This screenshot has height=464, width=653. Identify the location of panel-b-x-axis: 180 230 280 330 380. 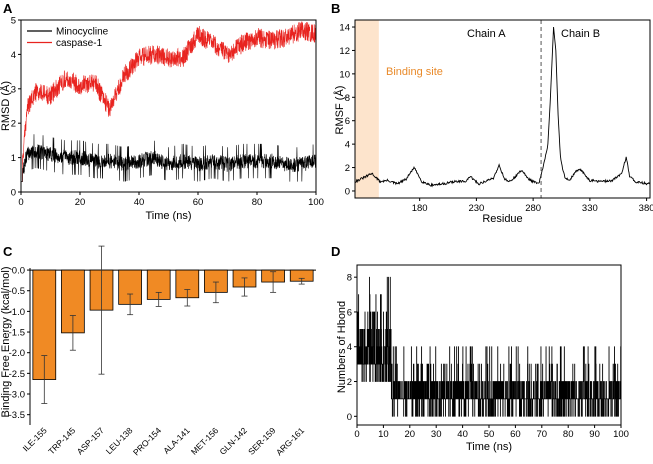
(532, 206).